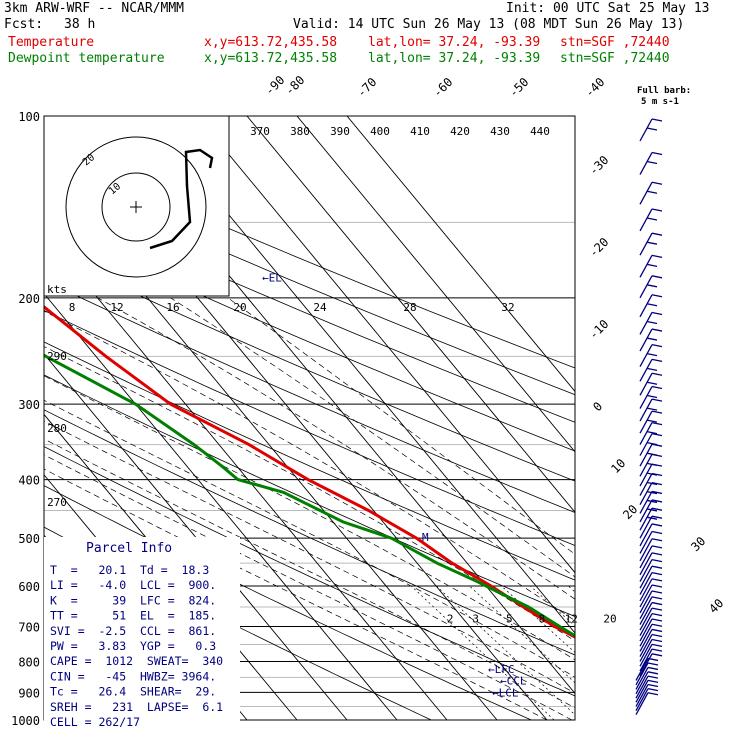  I want to click on temperature-legend-latlon: lat,lon= 37.24, -93.39, so click(454, 42).